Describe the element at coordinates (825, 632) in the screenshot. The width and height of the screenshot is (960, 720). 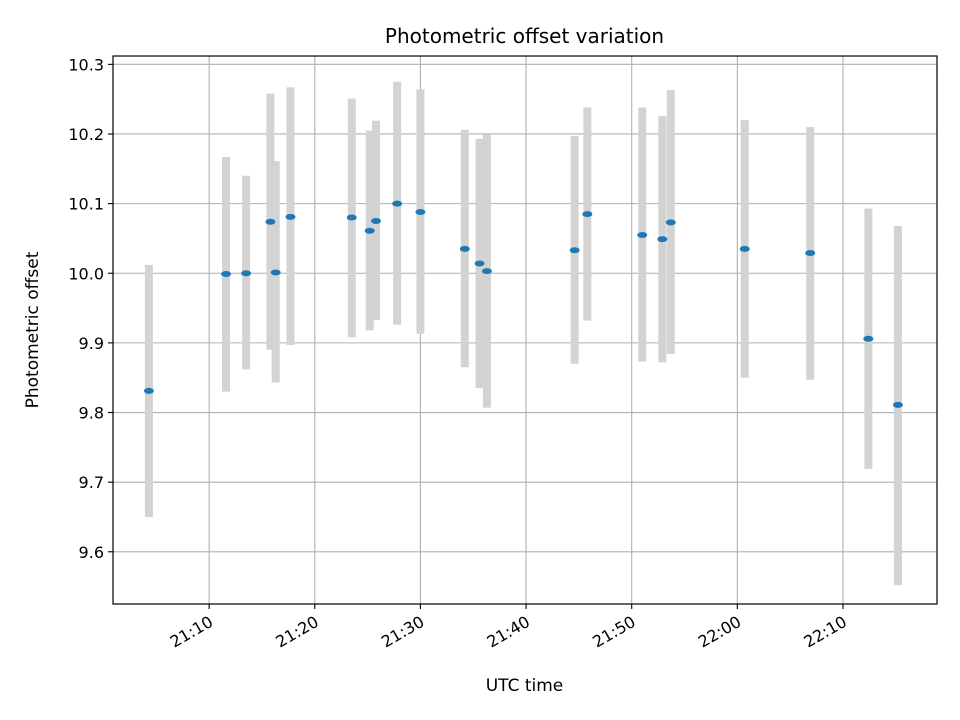
I see `x-tick-label: 22:10` at that location.